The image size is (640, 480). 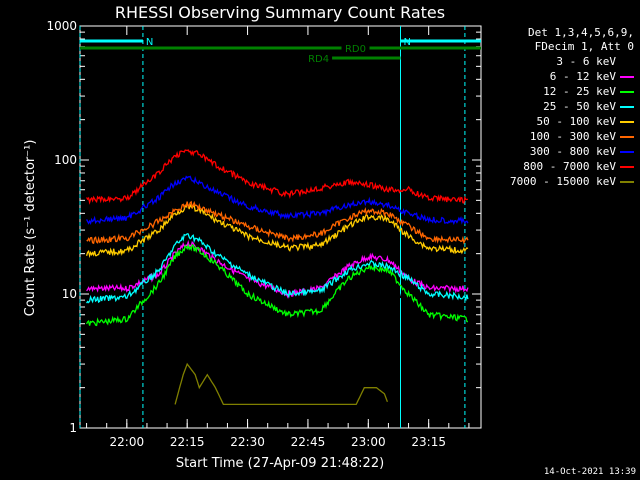 I want to click on legend-entry: 12 - 25 keV, so click(x=554, y=91).